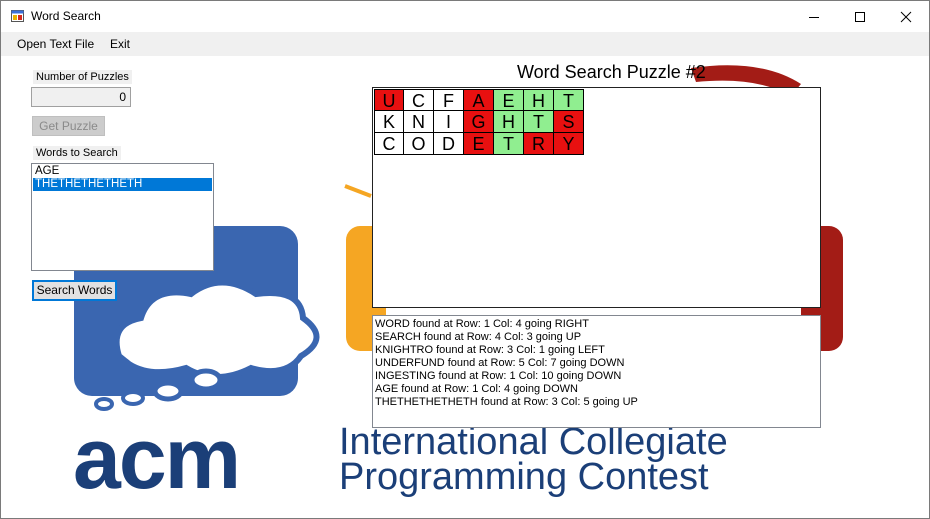 The image size is (930, 519). What do you see at coordinates (56, 44) in the screenshot?
I see `menu-open-text-file: Open Text File` at bounding box center [56, 44].